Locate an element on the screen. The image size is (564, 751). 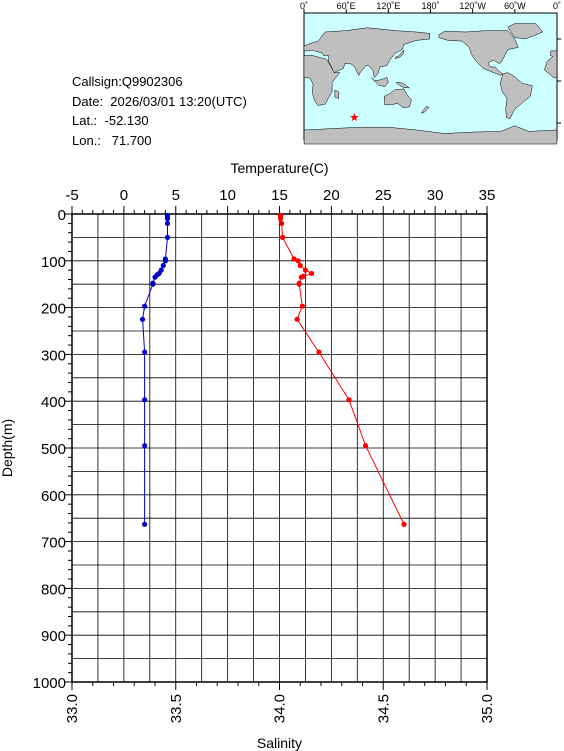
land-madagascar is located at coordinates (337, 94).